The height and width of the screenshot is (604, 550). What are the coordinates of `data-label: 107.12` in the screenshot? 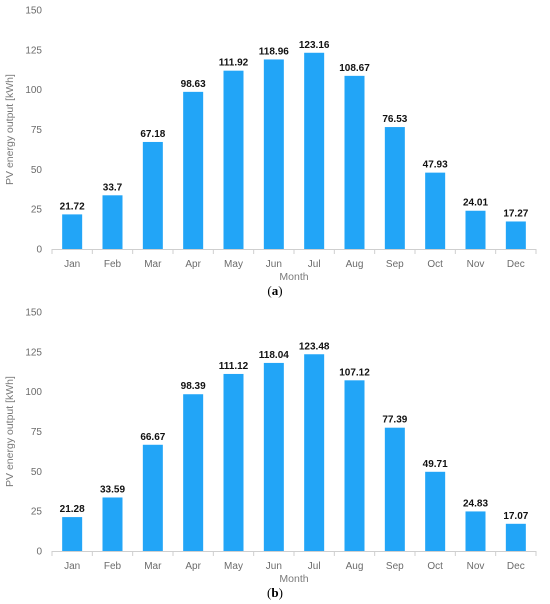 It's located at (354, 372).